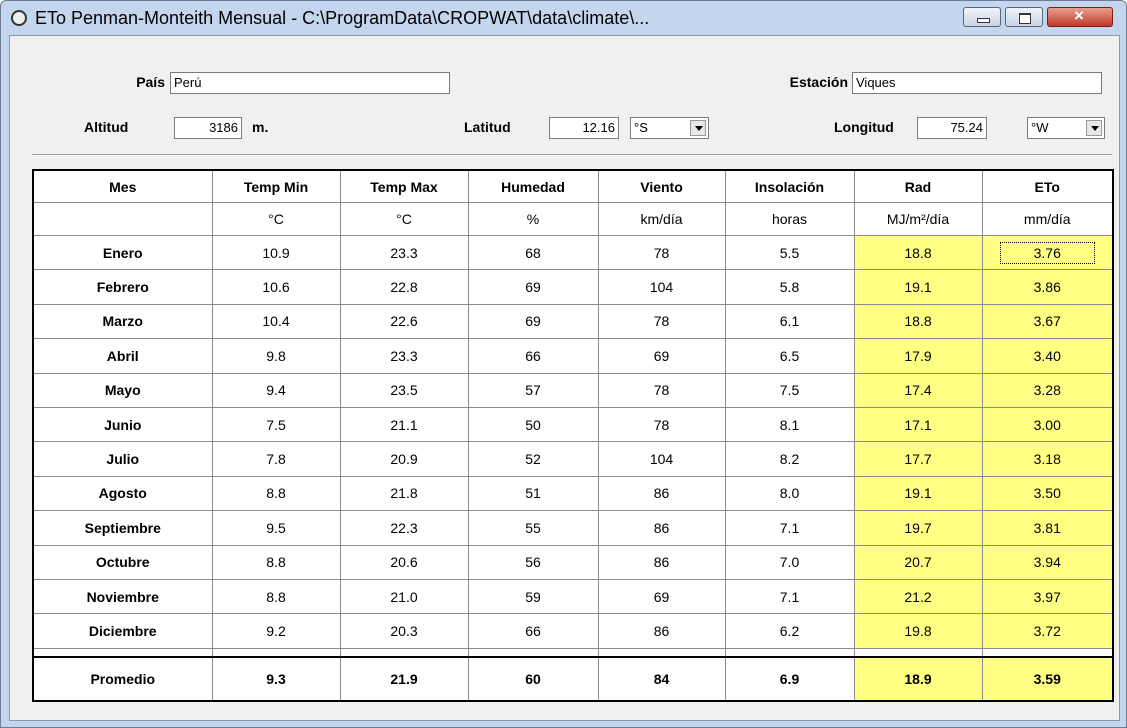 The width and height of the screenshot is (1127, 728). What do you see at coordinates (276, 459) in the screenshot?
I see `cell: 7.8` at bounding box center [276, 459].